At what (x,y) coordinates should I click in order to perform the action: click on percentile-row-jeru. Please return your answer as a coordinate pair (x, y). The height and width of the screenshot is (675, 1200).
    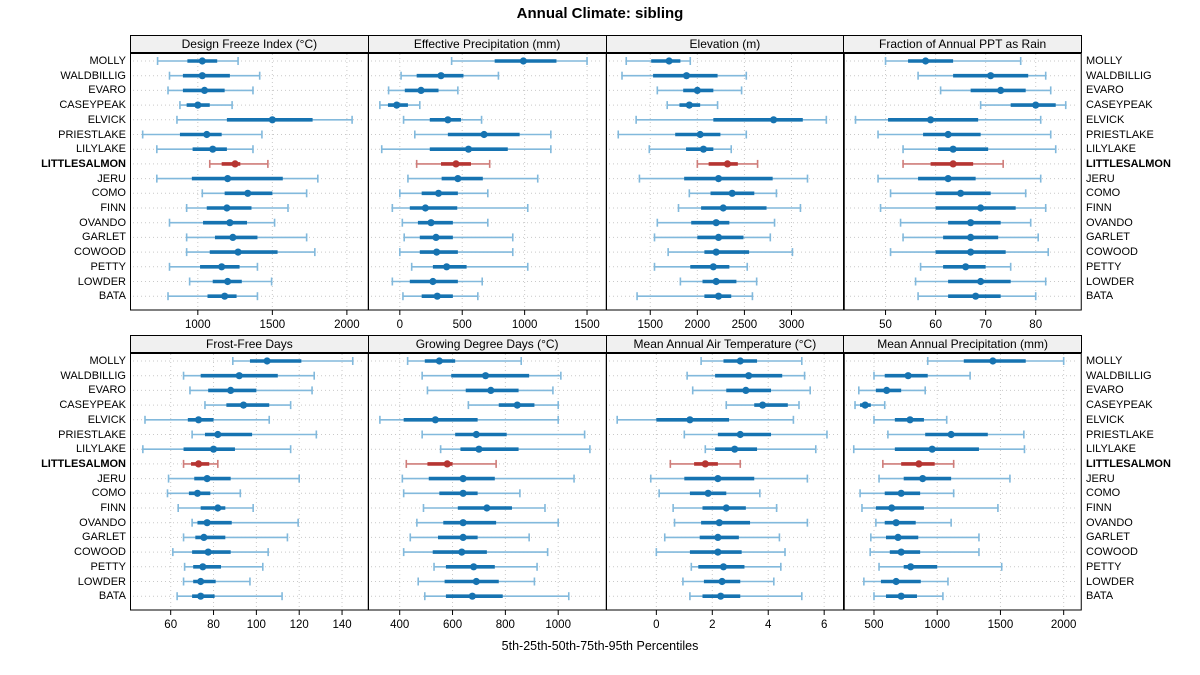
    Looking at the image, I should click on (962, 478).